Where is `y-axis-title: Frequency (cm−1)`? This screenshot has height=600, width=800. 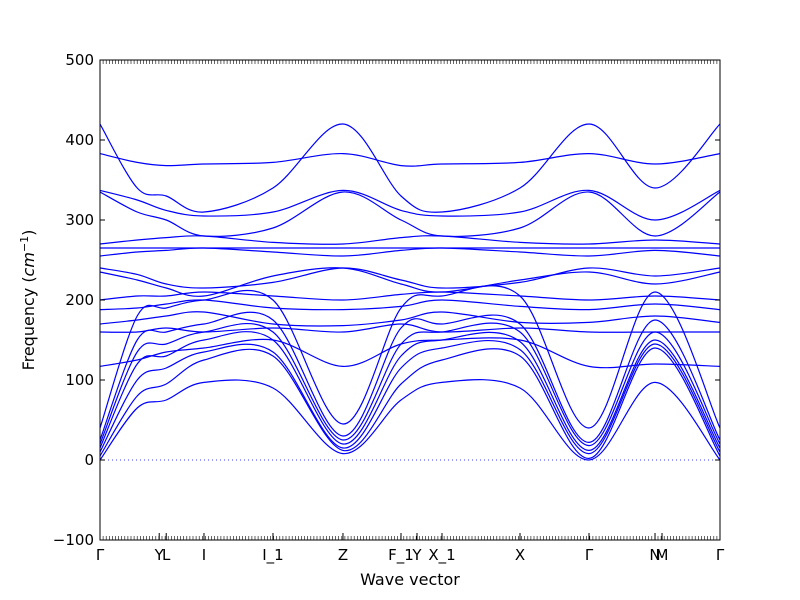 y-axis-title: Frequency (cm−1) is located at coordinates (28, 300).